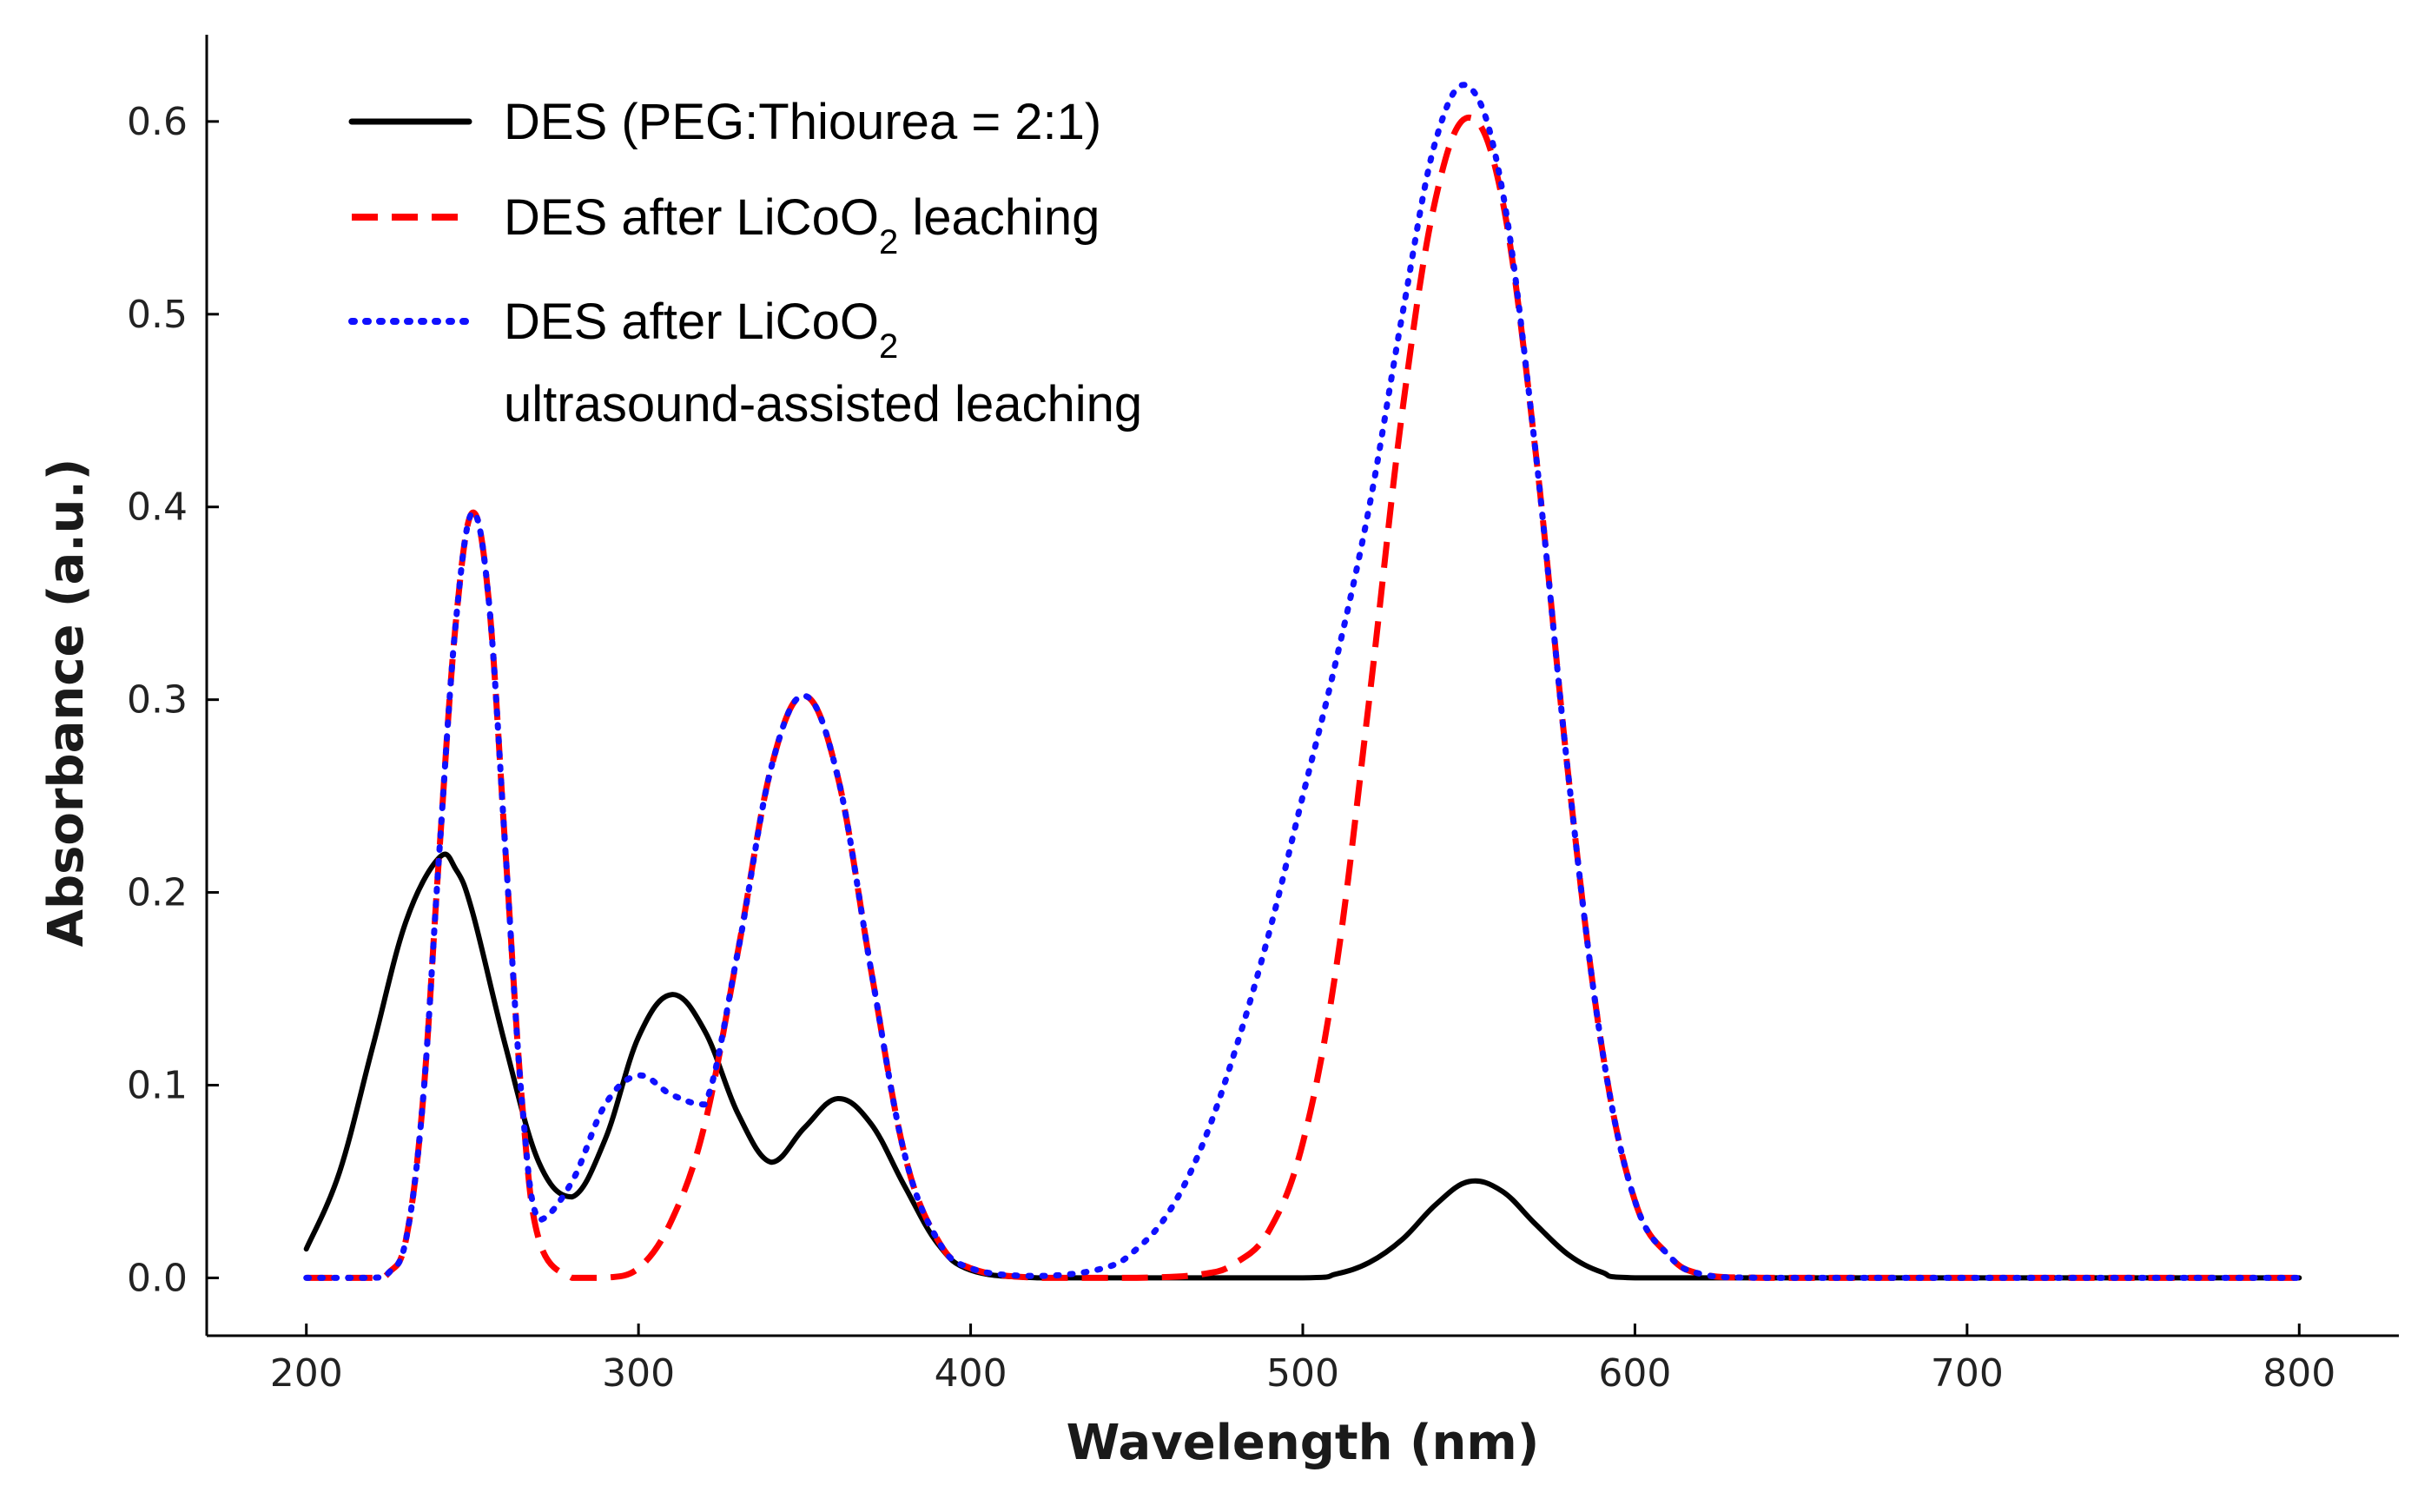 This screenshot has height=1512, width=2431. I want to click on legend-label-2: DES after LiCoO2 leaching, so click(802, 225).